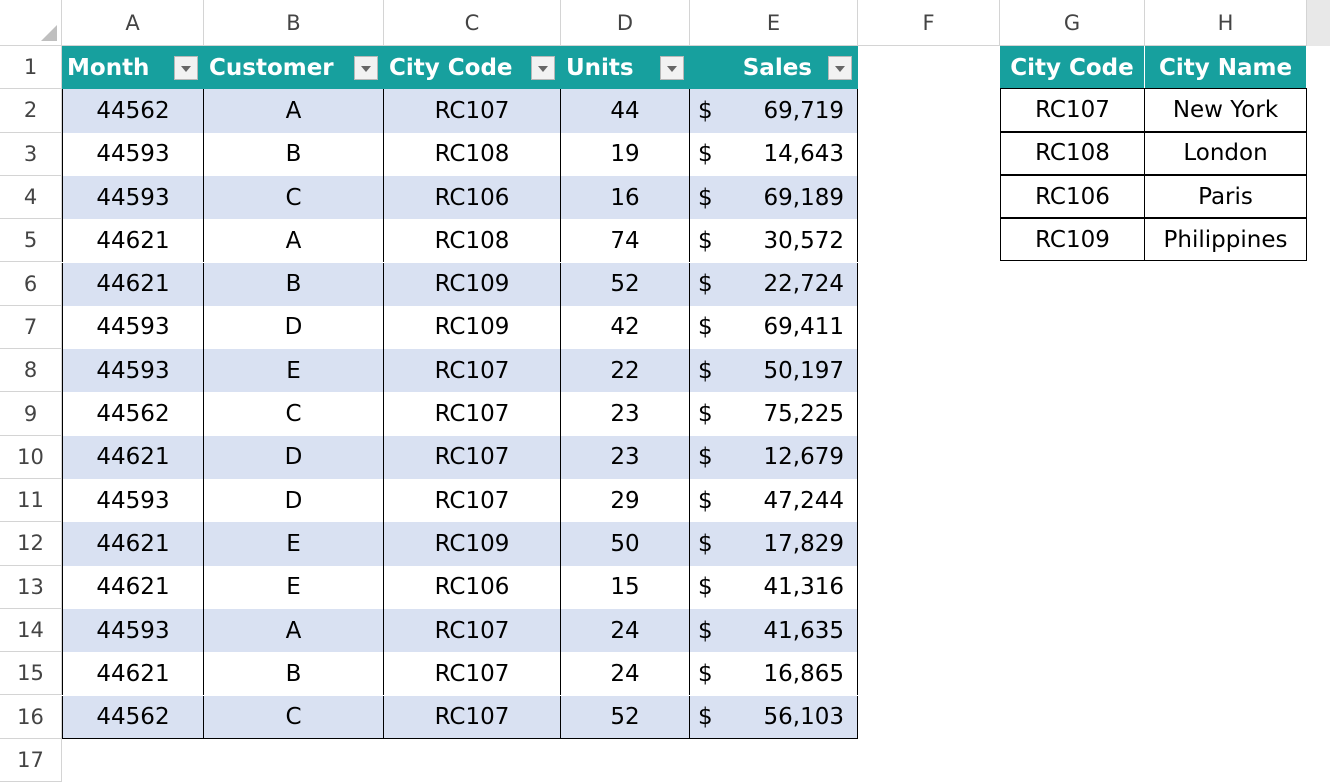 This screenshot has width=1330, height=782. I want to click on table-cell: 23, so click(625, 457).